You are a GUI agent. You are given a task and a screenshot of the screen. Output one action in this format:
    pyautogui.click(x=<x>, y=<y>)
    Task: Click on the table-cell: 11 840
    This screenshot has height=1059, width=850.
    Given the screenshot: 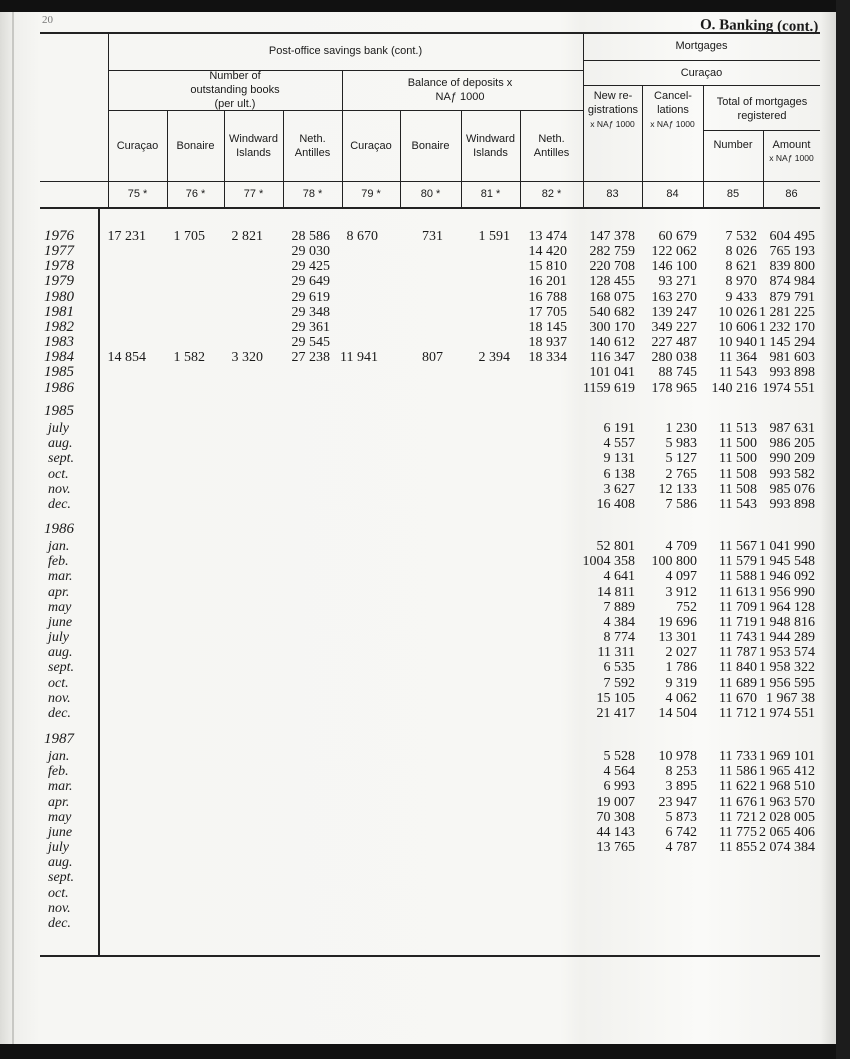 What is the action you would take?
    pyautogui.click(x=738, y=668)
    